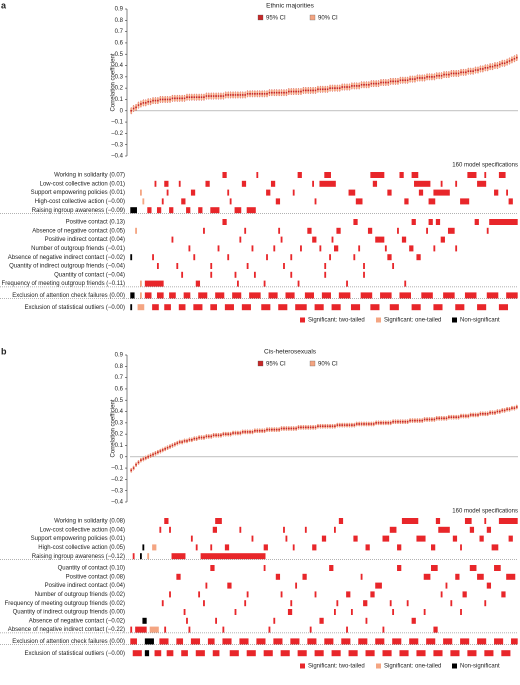 This screenshot has height=685, width=520. Describe the element at coordinates (85, 240) in the screenshot. I see `row-label: Positive indirect contact (0.04)` at that location.